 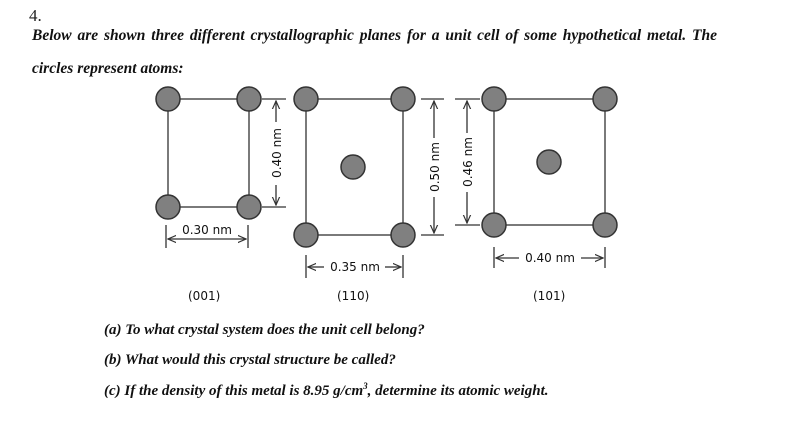 What do you see at coordinates (35, 15) in the screenshot?
I see `problem-number: 4.` at bounding box center [35, 15].